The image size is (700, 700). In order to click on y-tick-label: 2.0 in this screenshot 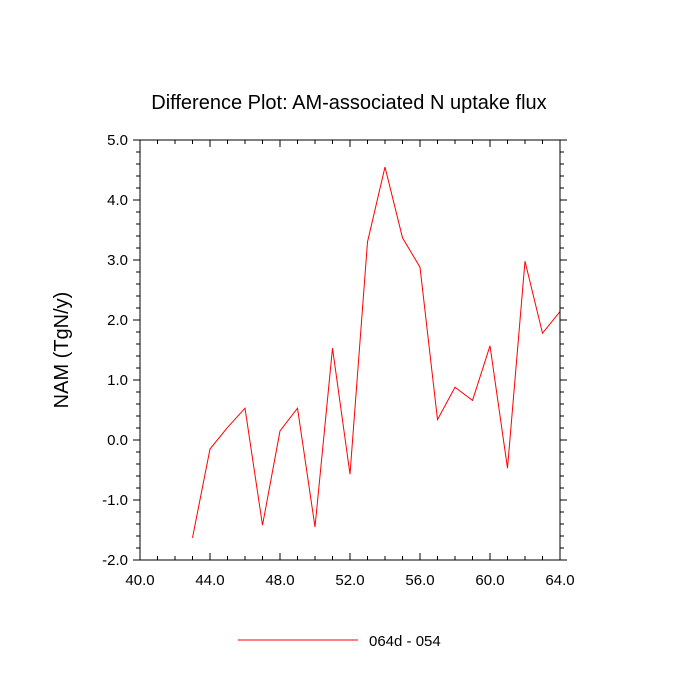, I will do `click(117, 320)`.